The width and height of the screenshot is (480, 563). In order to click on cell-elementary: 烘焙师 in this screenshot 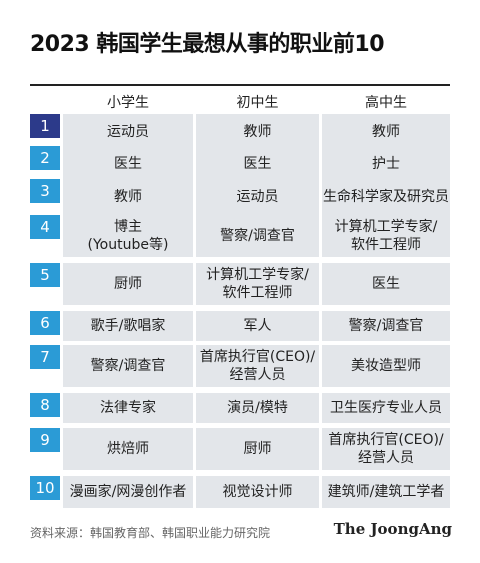, I will do `click(128, 449)`.